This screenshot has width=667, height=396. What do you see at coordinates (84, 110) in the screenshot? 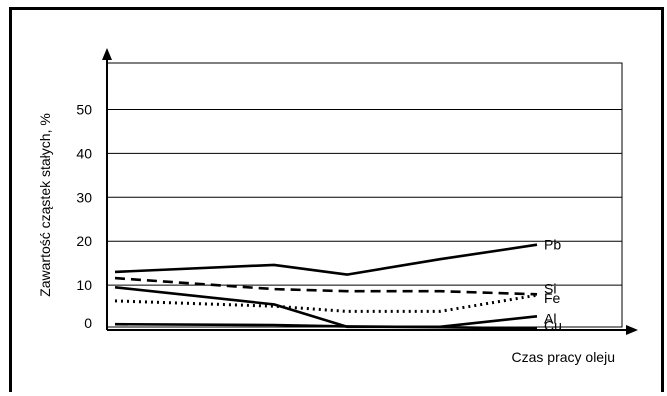
I see `y-tick-label: 50` at bounding box center [84, 110].